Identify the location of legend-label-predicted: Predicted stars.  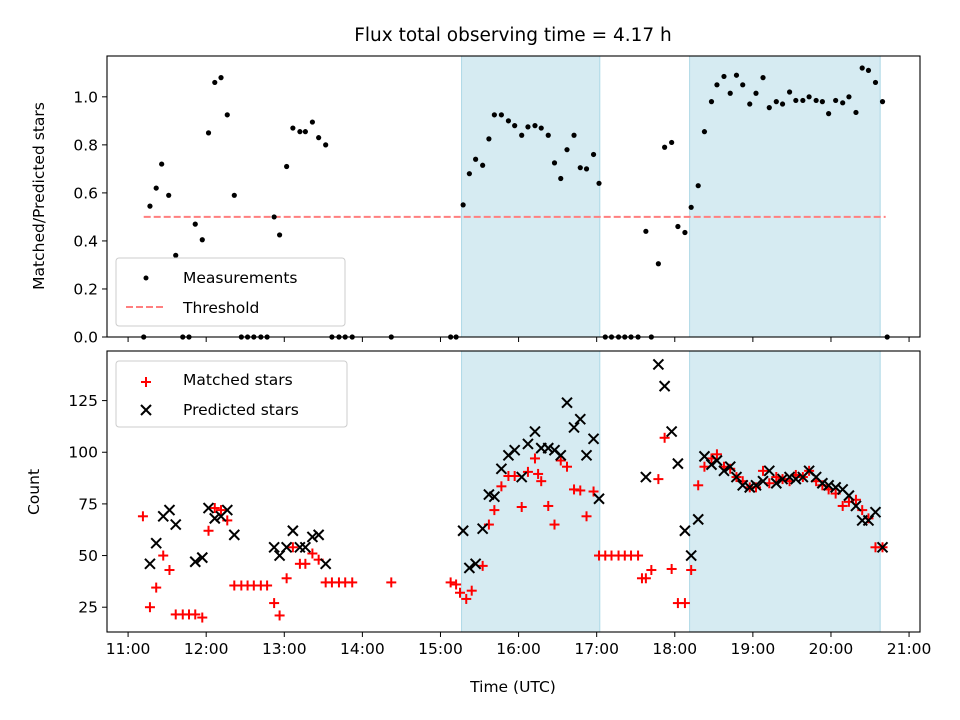
(241, 410).